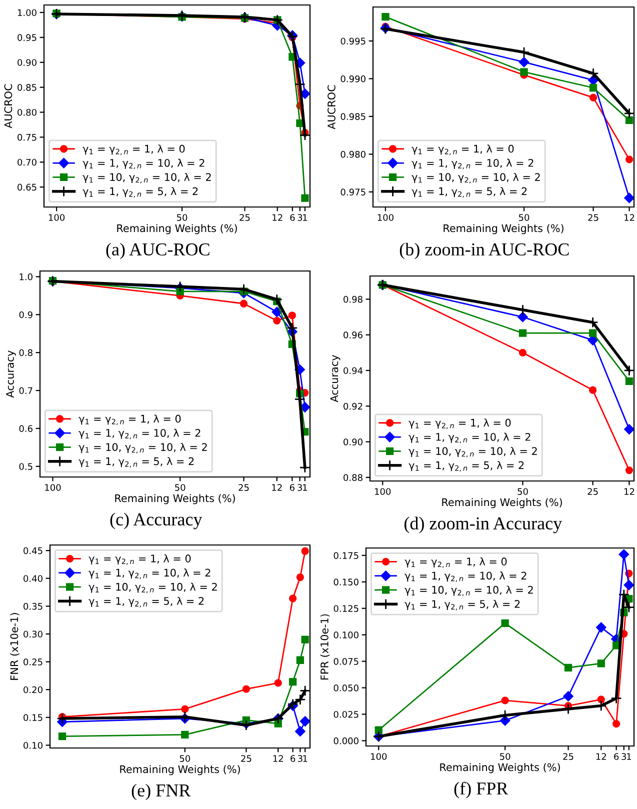 This screenshot has width=637, height=809. What do you see at coordinates (483, 525) in the screenshot?
I see `text: (d) zoom-in Accuracy` at bounding box center [483, 525].